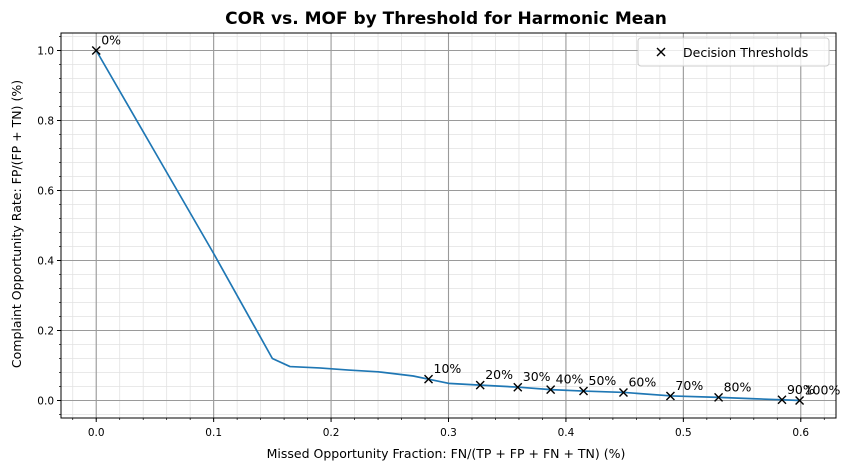 The height and width of the screenshot is (470, 847). Describe the element at coordinates (499, 374) in the screenshot. I see `threshold-label: 20%` at that location.